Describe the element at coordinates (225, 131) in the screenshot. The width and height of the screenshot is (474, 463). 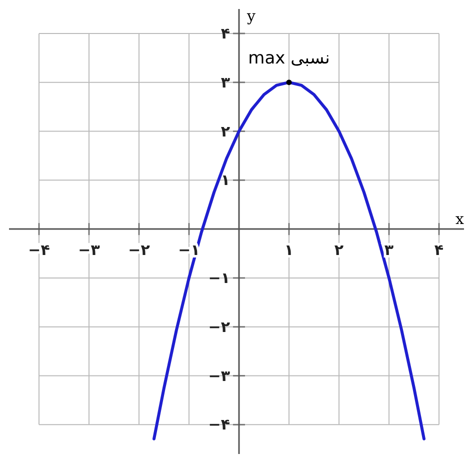
I see `y-tick-label: ۲` at that location.